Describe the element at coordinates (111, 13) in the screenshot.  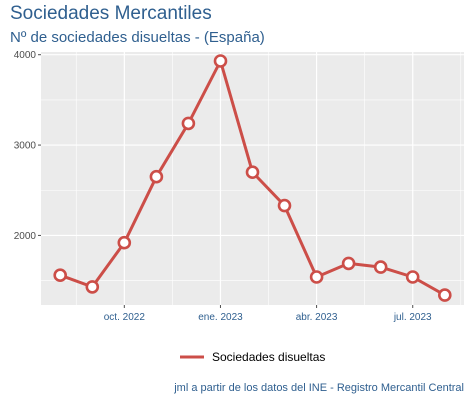
I see `chart-title: Sociedades Mercantiles` at that location.